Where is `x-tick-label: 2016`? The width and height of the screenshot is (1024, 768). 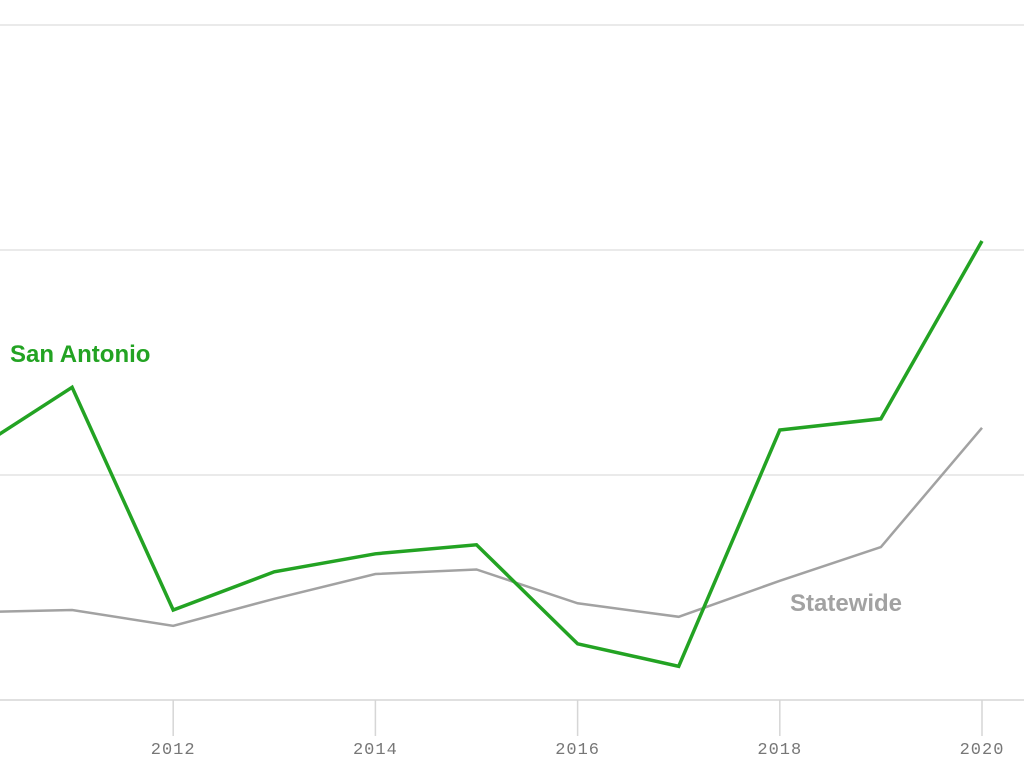
x-tick-label: 2016 is located at coordinates (577, 750).